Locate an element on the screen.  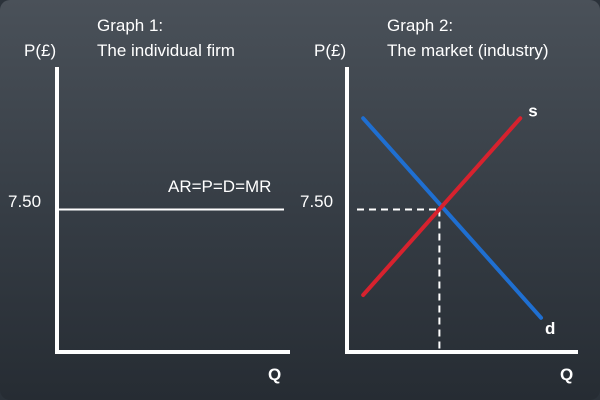
graph1-y-axis-label: P(£) is located at coordinates (40, 50).